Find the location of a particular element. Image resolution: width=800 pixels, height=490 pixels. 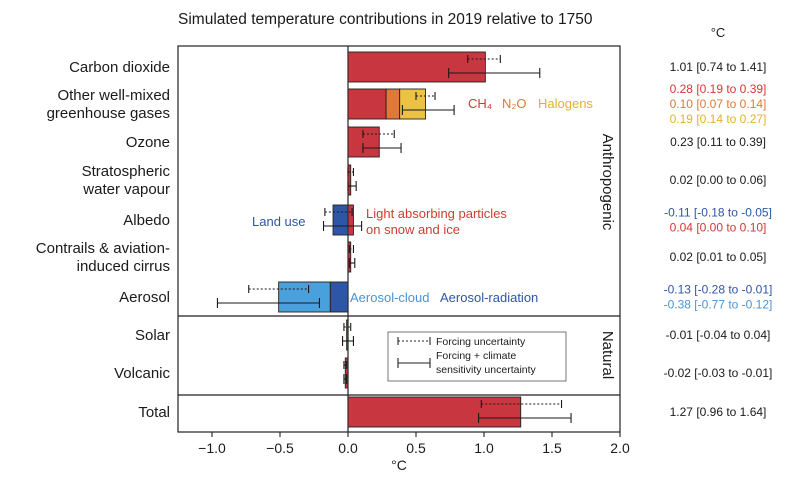

value-label: 0.04 [0.00 to 0.10] is located at coordinates (718, 228).